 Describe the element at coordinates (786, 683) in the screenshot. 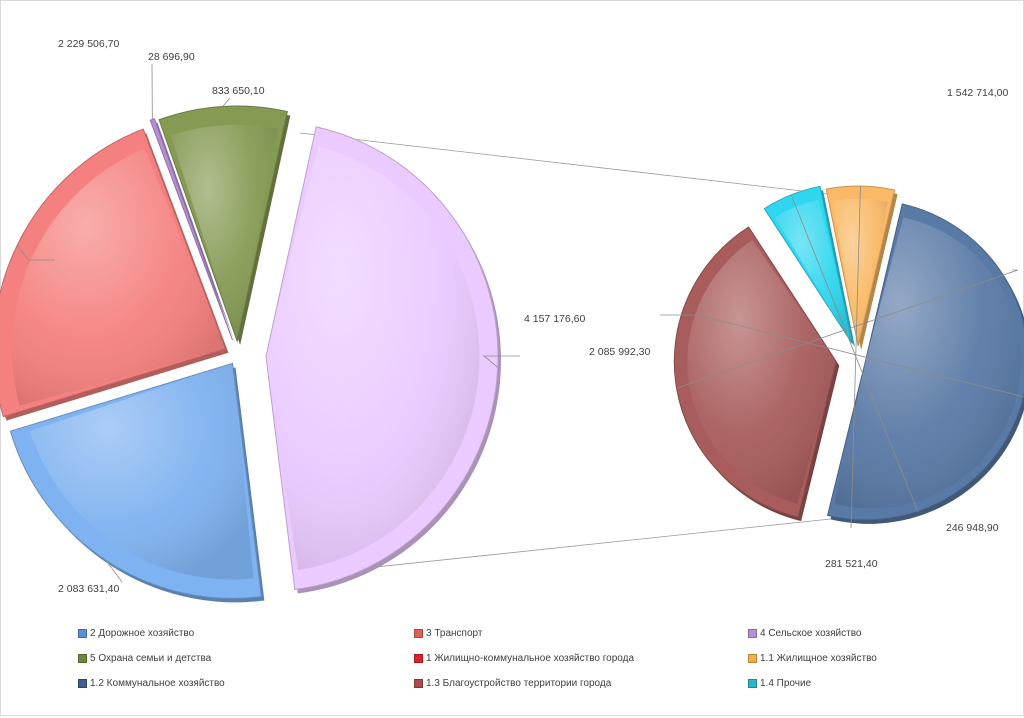

I see `legend-label: 1.4 Прочие` at that location.